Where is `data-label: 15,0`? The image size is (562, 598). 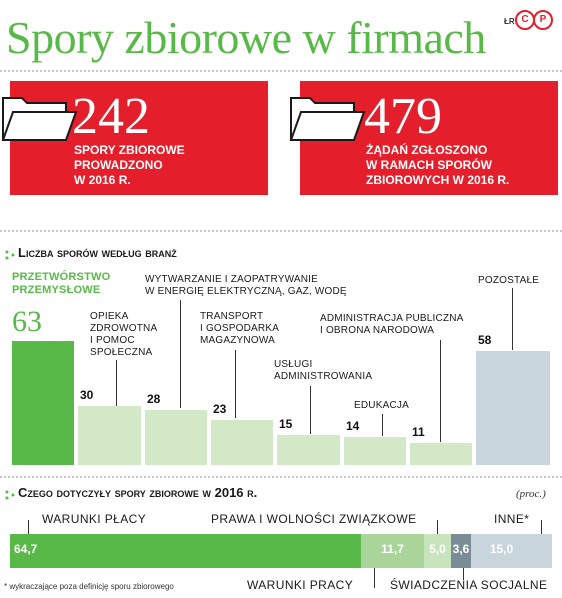
data-label: 15,0 is located at coordinates (501, 549).